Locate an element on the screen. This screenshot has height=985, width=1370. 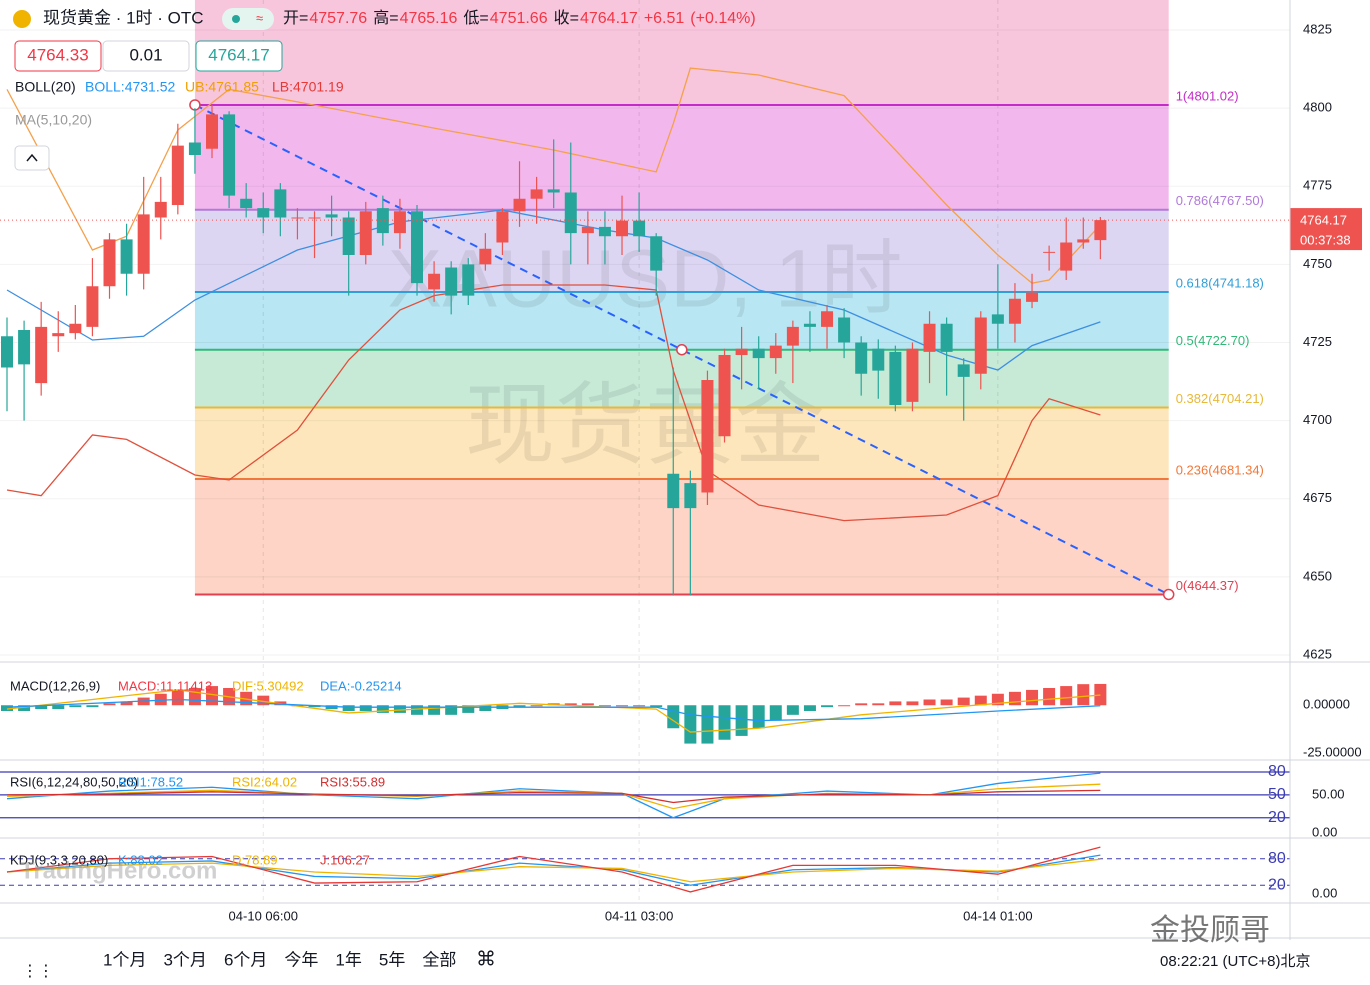
range-button: 今年 is located at coordinates (301, 959).